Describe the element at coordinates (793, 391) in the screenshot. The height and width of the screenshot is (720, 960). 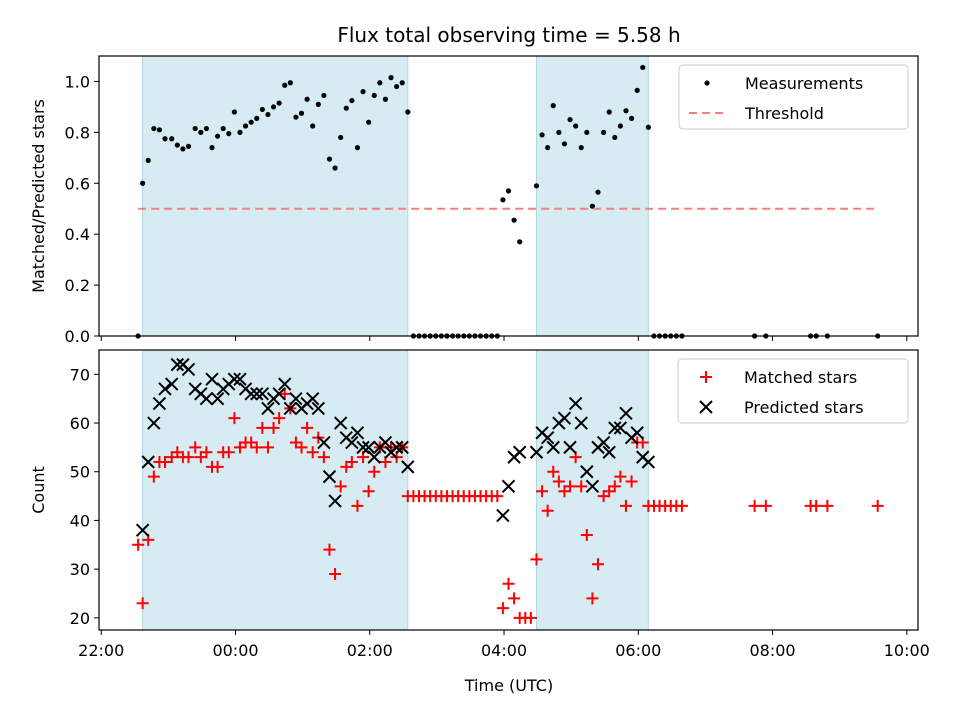
I see `legend-box` at that location.